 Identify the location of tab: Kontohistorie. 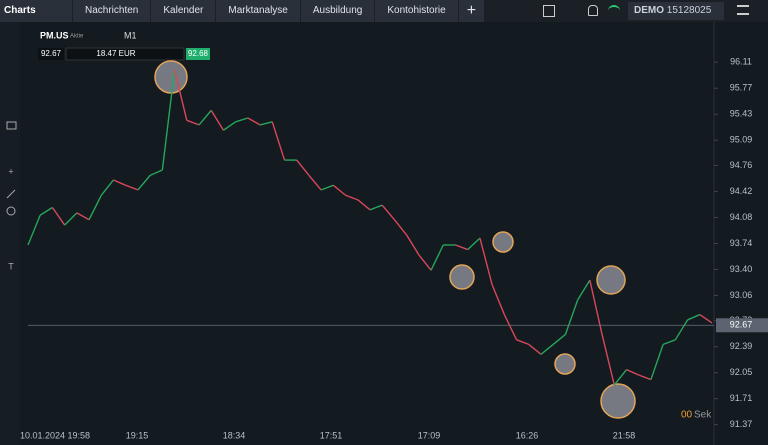
(416, 11).